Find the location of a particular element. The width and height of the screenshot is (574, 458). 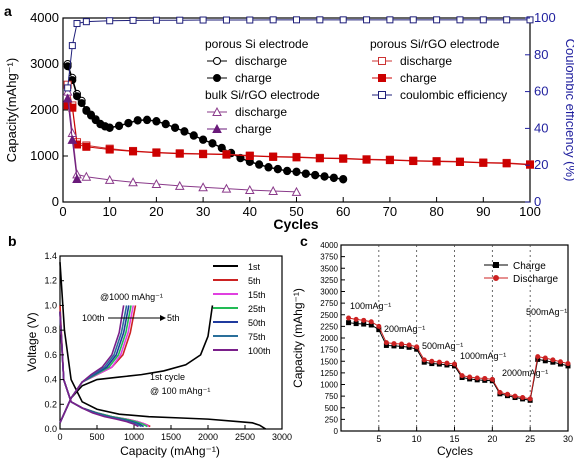

x-tick-label-b: 1500 is located at coordinates (171, 437).